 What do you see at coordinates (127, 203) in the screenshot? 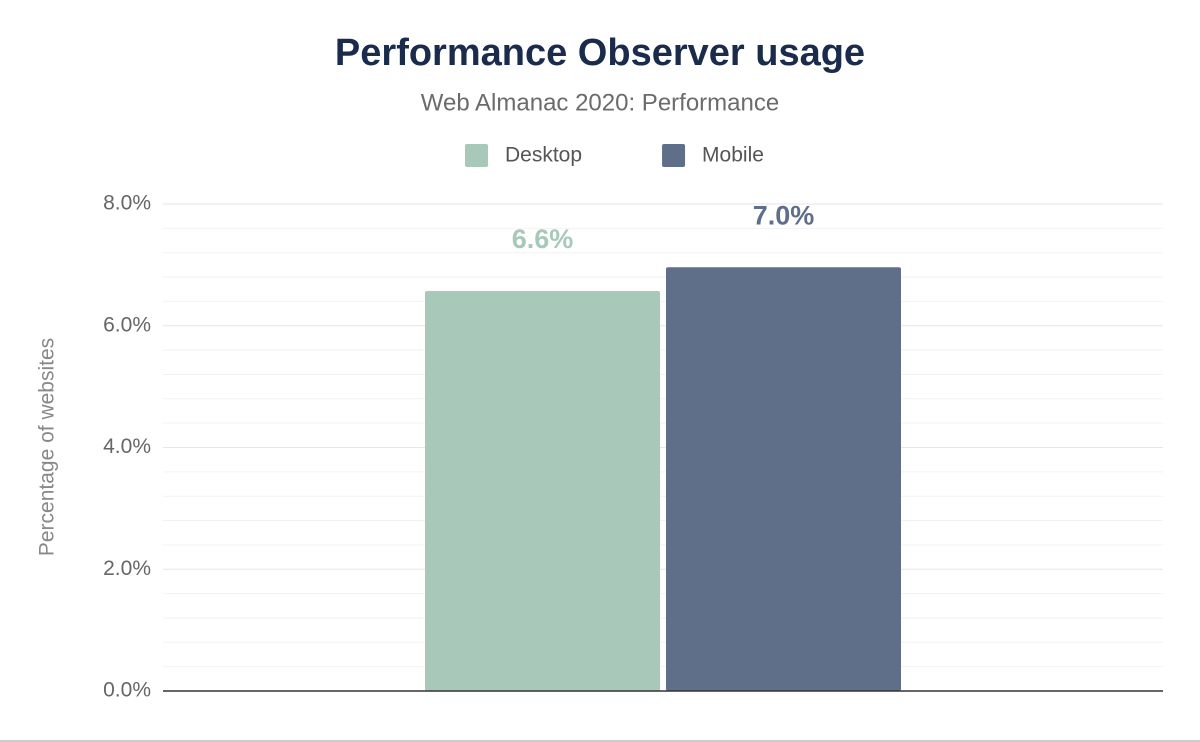
I see `y-tick-label: 8.0%` at bounding box center [127, 203].